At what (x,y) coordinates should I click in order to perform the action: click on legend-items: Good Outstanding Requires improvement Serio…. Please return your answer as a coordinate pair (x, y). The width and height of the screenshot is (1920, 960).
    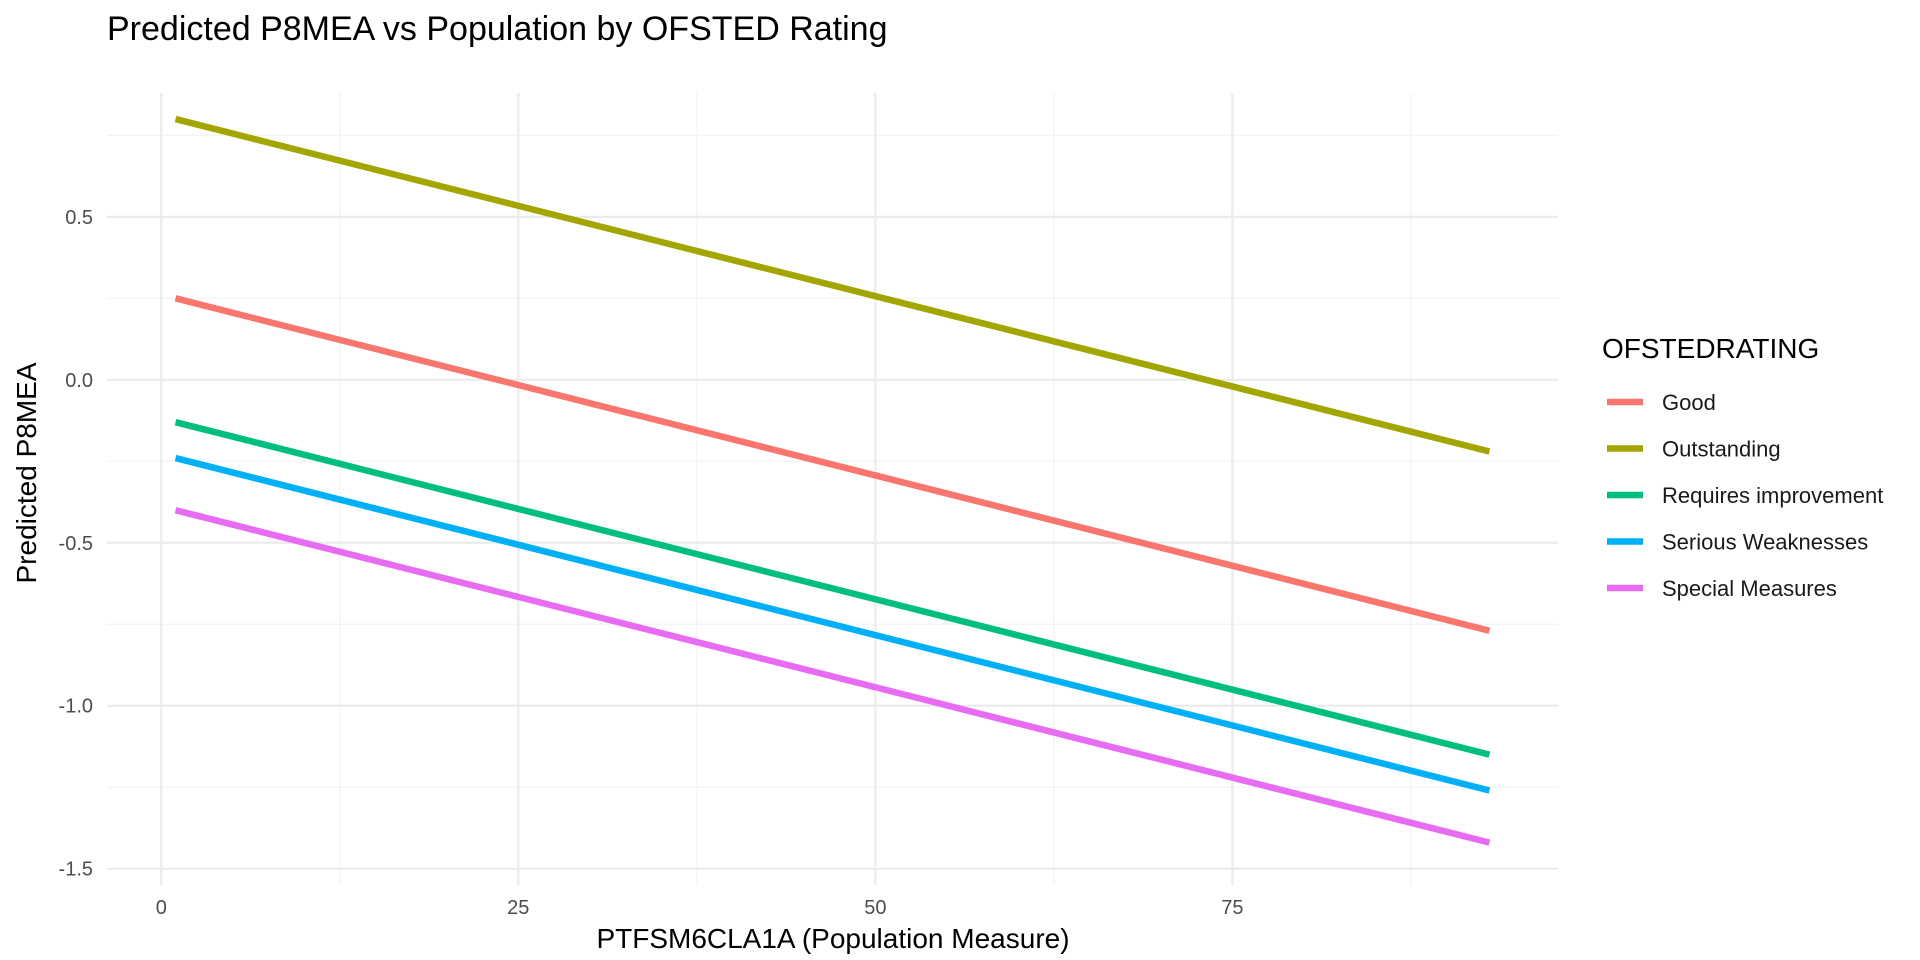
    Looking at the image, I should click on (1745, 495).